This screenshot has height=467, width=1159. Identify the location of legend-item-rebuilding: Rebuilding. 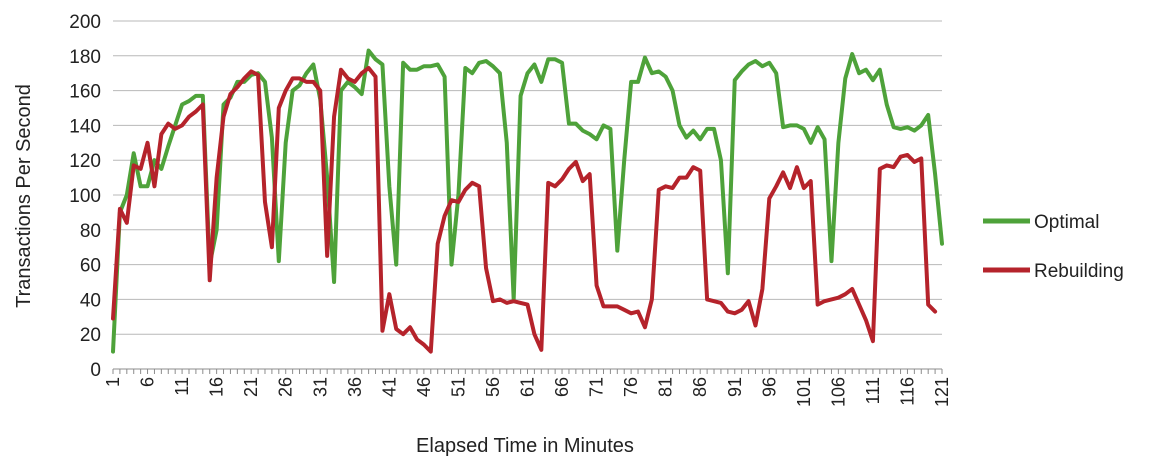
(1053, 271).